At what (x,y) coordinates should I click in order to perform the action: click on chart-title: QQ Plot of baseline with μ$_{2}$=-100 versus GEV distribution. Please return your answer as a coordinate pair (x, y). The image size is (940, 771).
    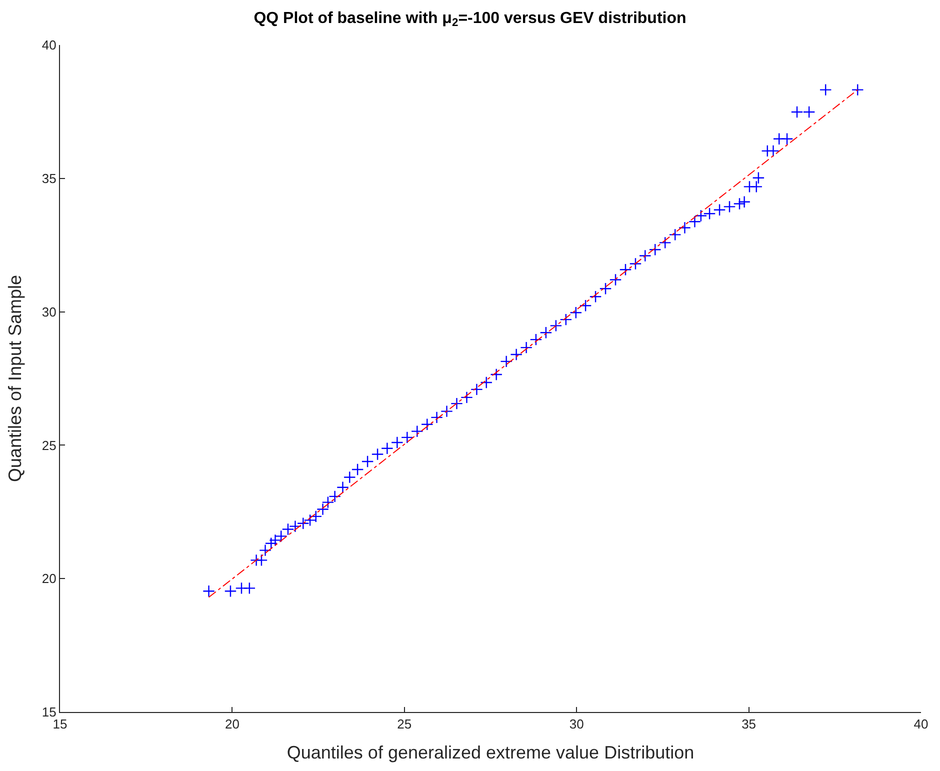
    Looking at the image, I should click on (470, 20).